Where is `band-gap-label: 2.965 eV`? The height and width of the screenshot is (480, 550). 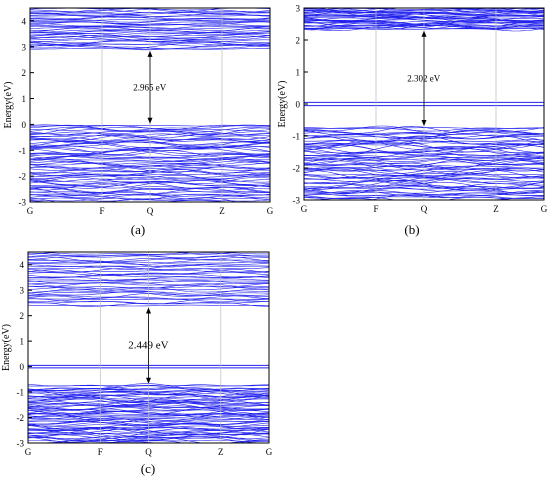
band-gap-label: 2.965 eV is located at coordinates (149, 87).